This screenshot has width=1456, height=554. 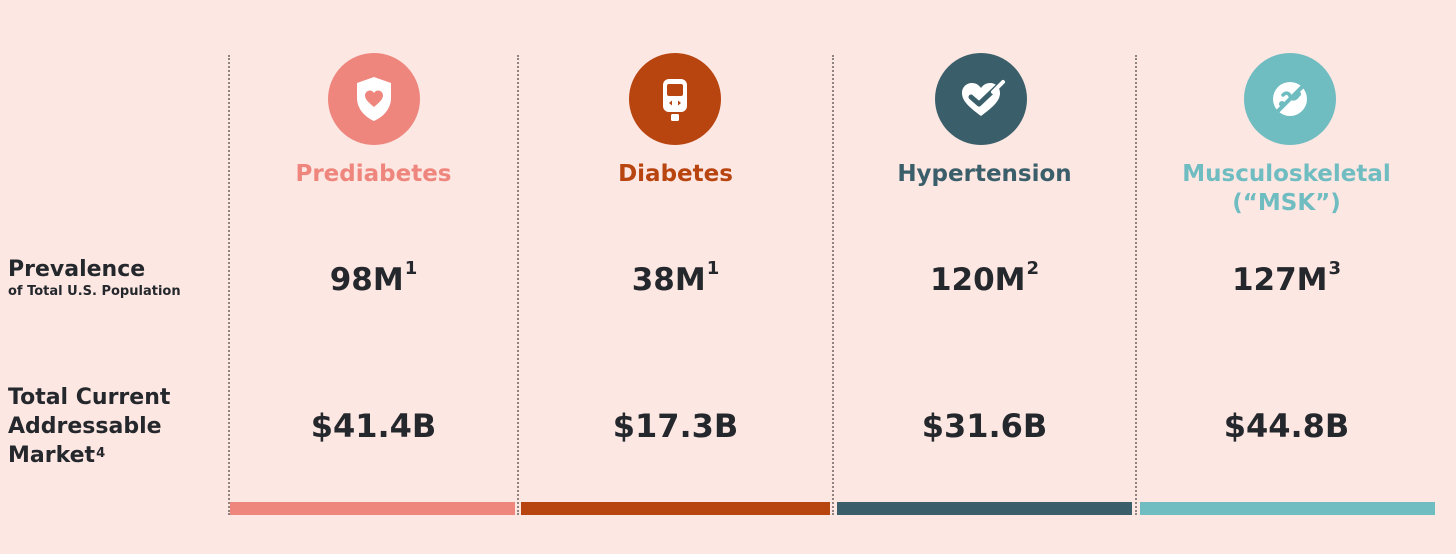 What do you see at coordinates (374, 99) in the screenshot?
I see `shield-heart-icon` at bounding box center [374, 99].